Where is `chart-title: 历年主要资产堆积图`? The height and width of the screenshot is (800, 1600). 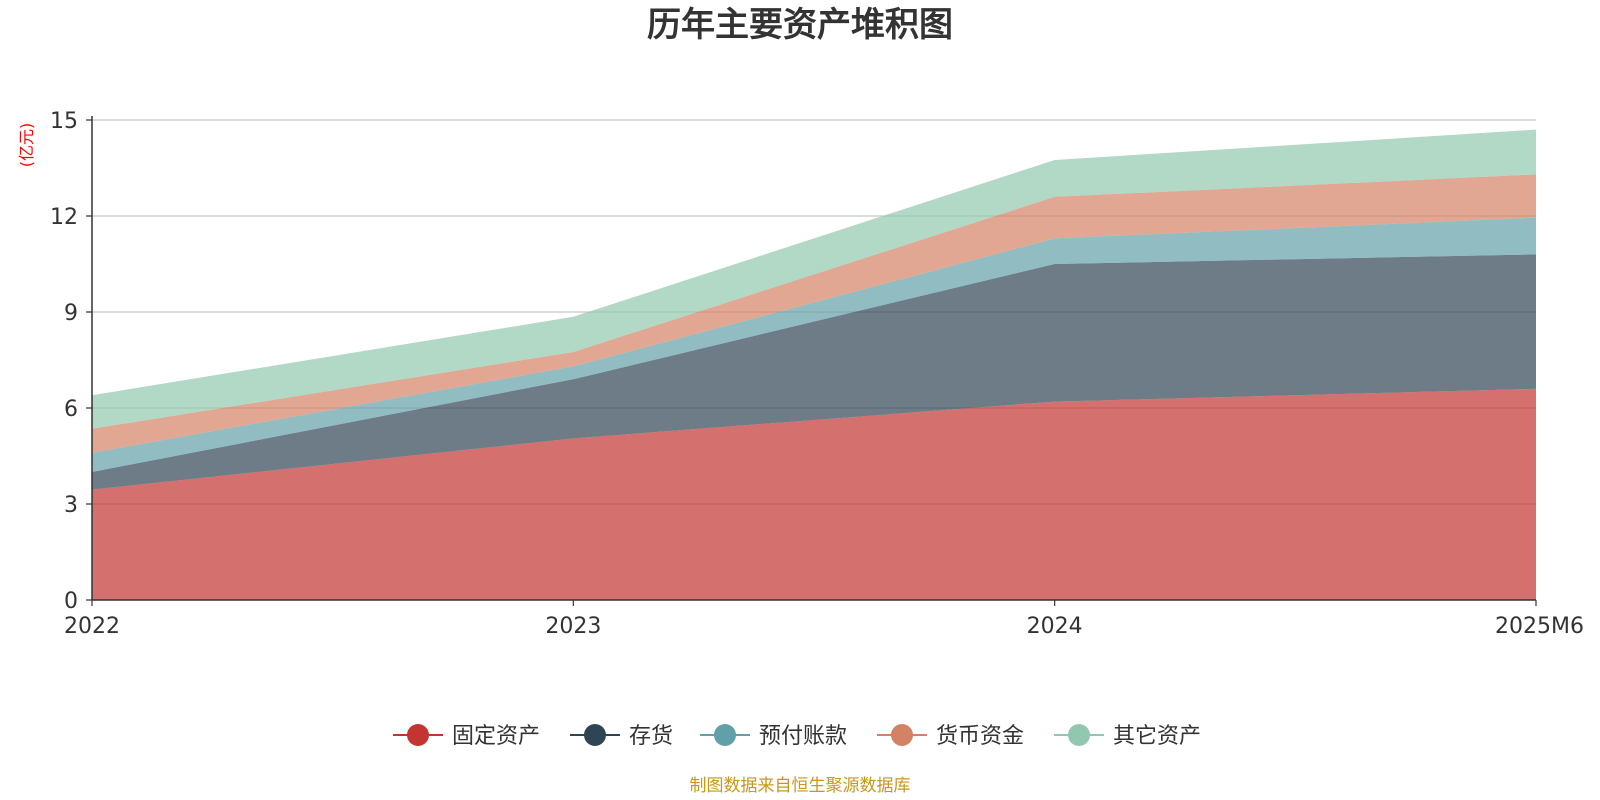
chart-title: 历年主要资产堆积图 is located at coordinates (800, 25).